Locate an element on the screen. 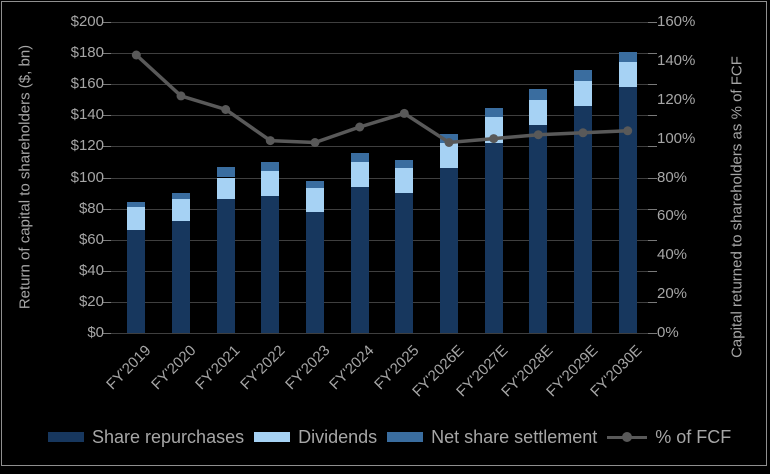 This screenshot has width=770, height=474. right-axis-tick-label: 80% is located at coordinates (672, 177).